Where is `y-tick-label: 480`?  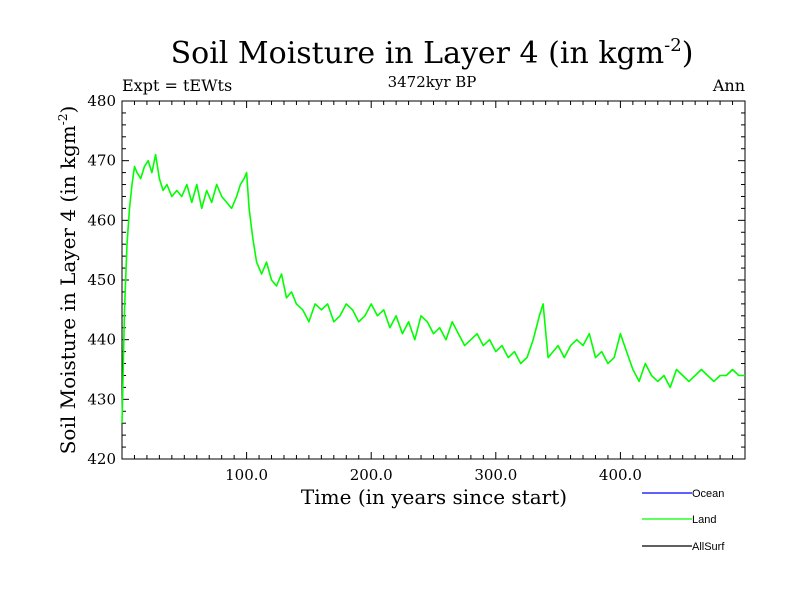
y-tick-label: 480 is located at coordinates (101, 101).